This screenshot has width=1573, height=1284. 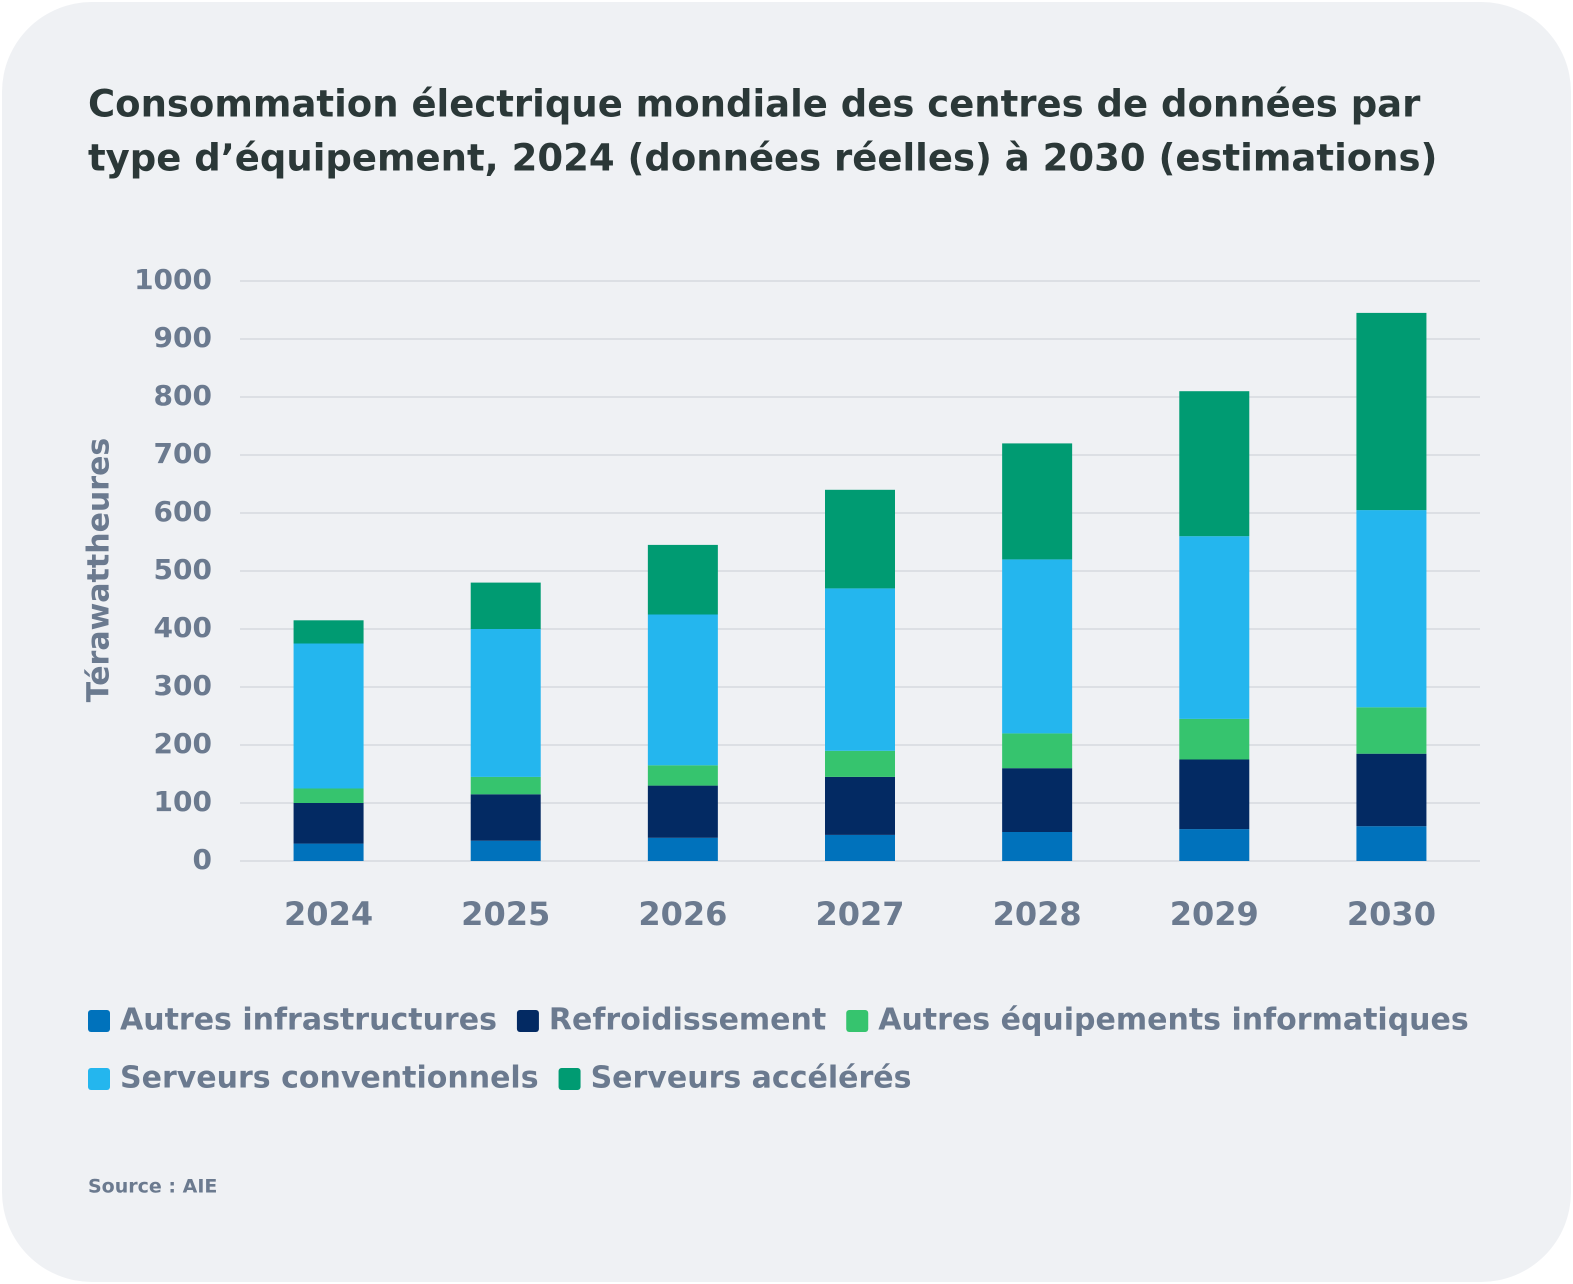 I want to click on x-tick-label: 2028, so click(x=1037, y=914).